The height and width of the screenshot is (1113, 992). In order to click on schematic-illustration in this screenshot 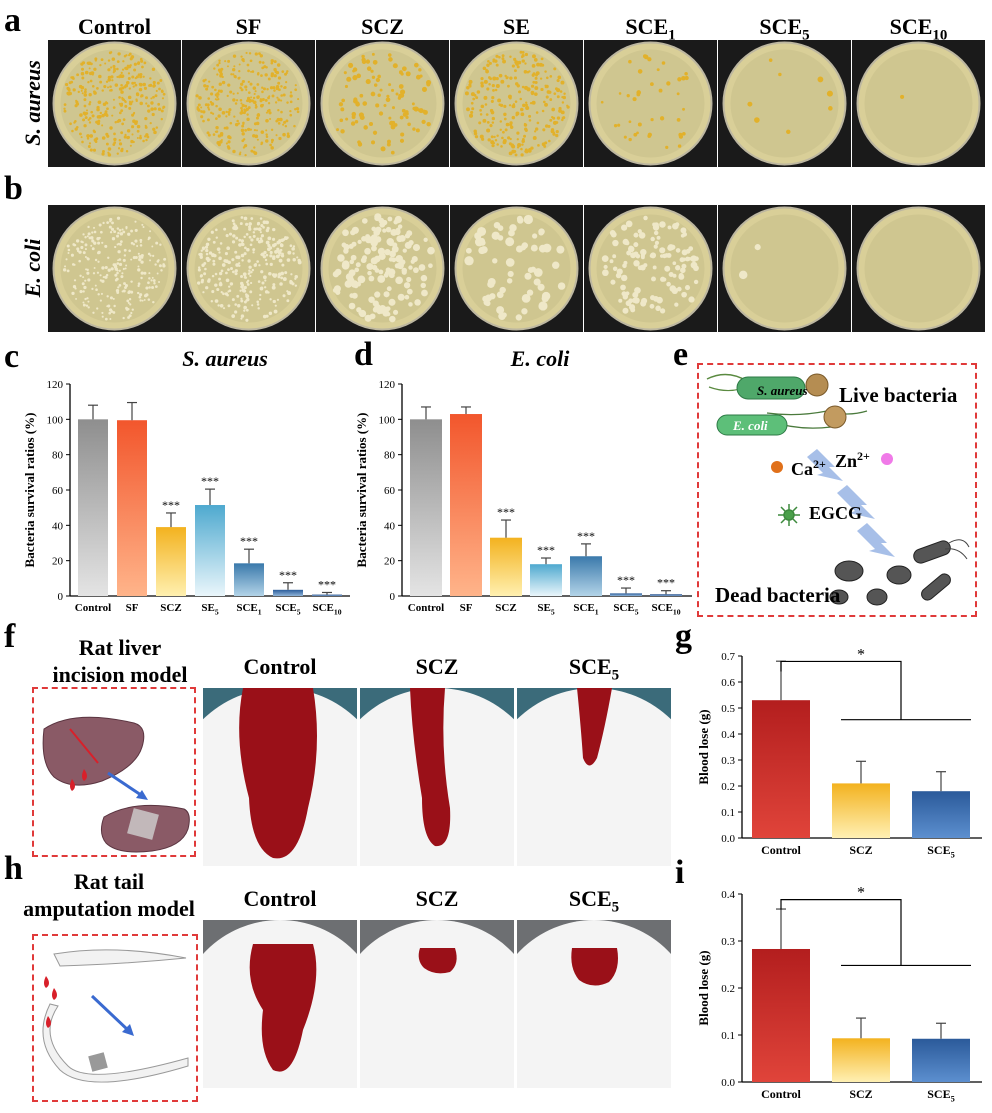, I will do `click(838, 489)`.